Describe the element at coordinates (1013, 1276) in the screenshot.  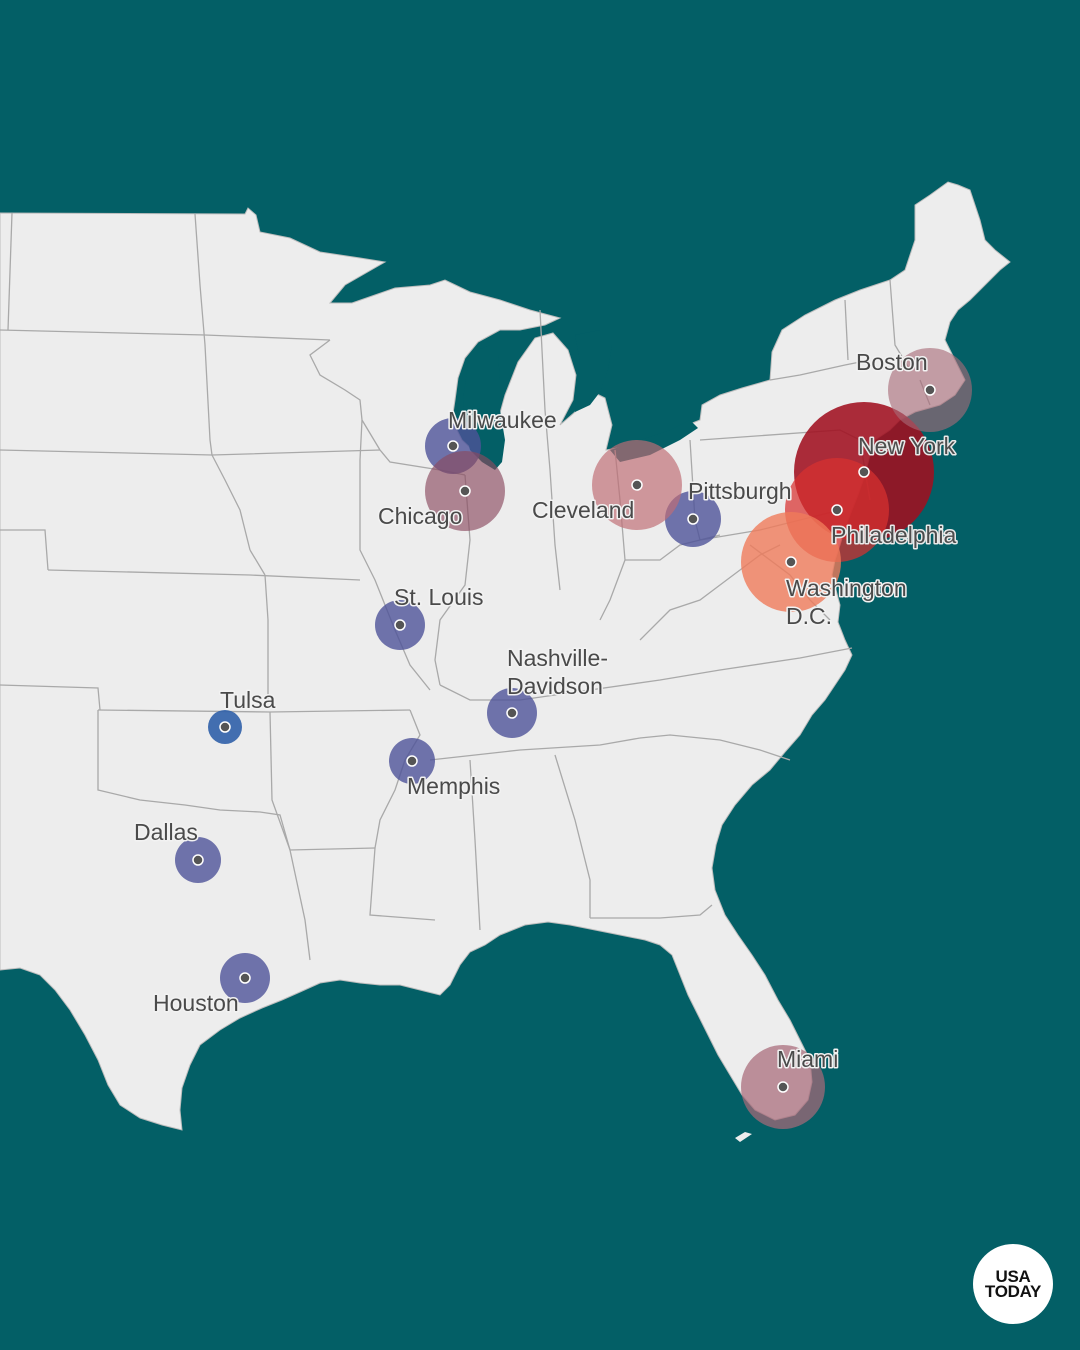
I see `logo-line1: USA` at that location.